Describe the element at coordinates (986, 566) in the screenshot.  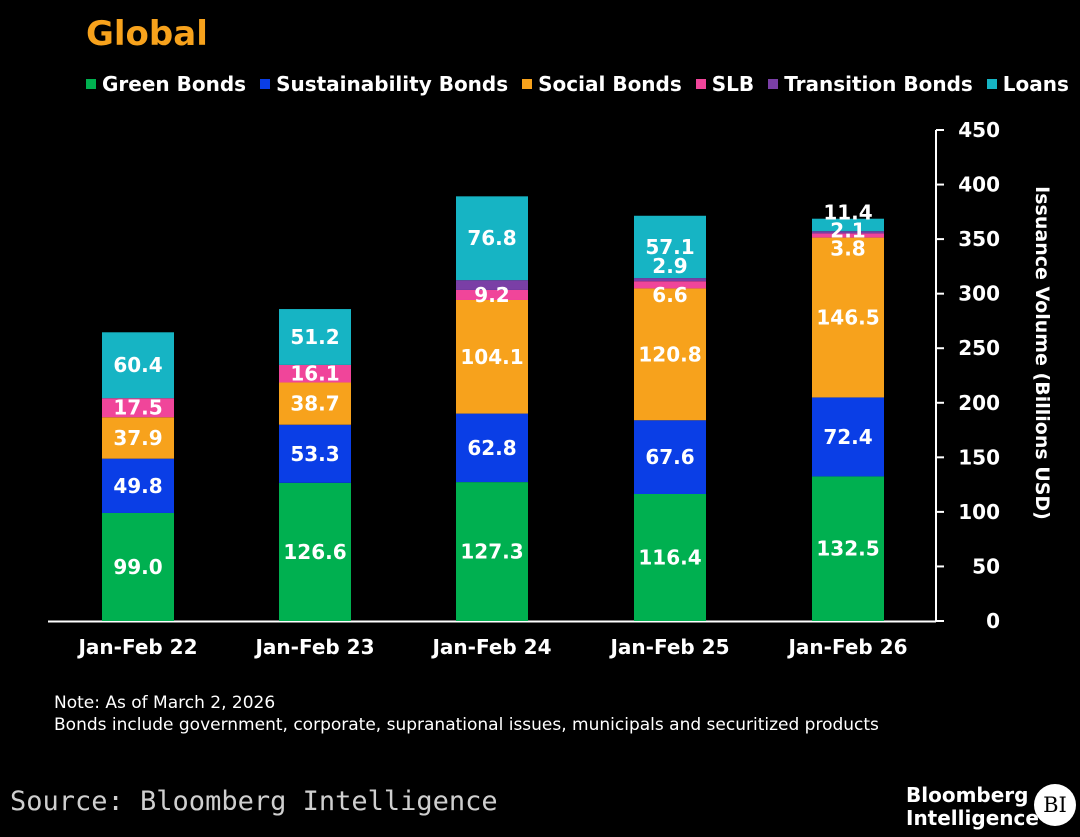
I see `y-tick-label: 50` at that location.